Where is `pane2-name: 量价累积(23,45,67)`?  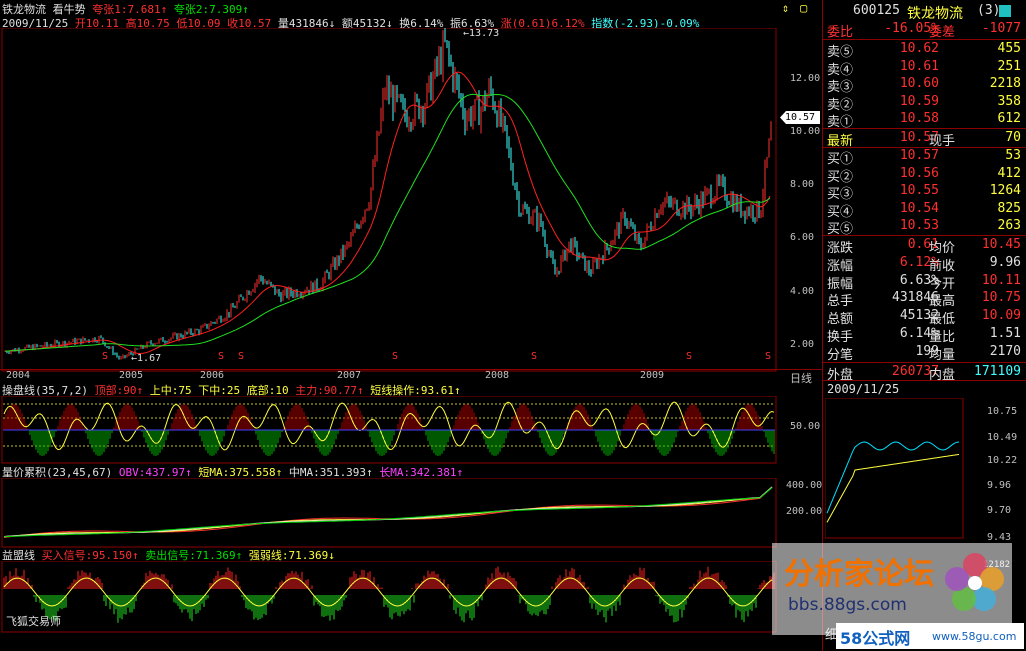 pane2-name: 量价累积(23,45,67) is located at coordinates (57, 472).